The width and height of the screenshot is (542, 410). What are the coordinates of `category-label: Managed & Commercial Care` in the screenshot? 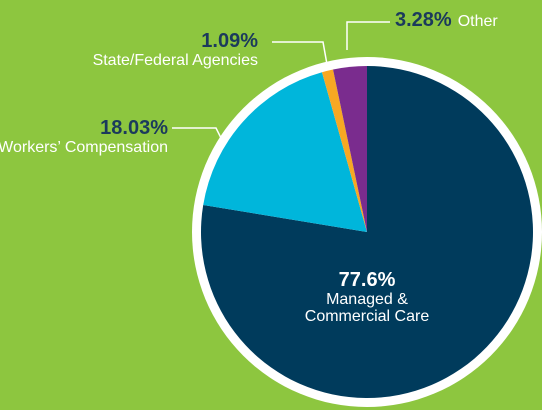 It's located at (367, 308).